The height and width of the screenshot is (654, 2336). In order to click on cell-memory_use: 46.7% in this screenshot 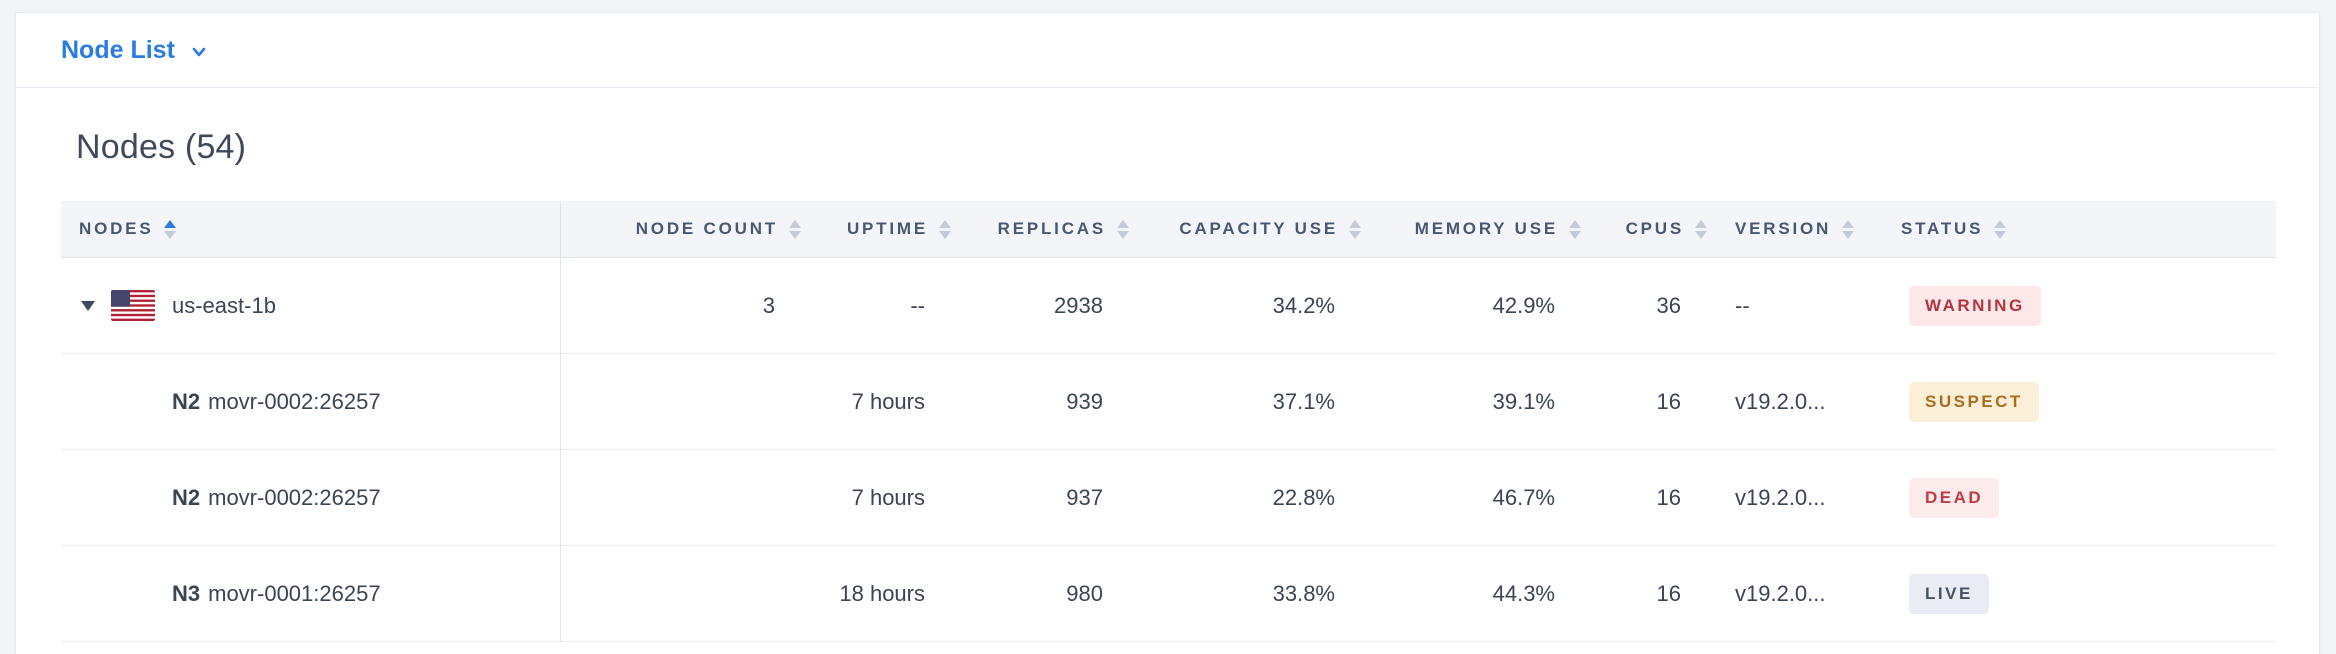, I will do `click(1483, 497)`.